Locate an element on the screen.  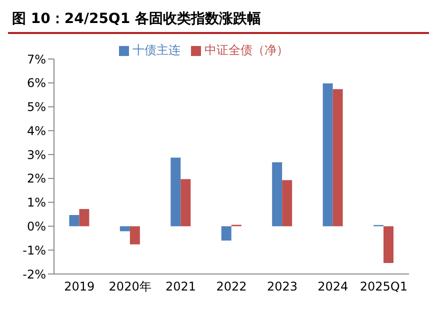
x-tick-label: 2023 is located at coordinates (282, 287).